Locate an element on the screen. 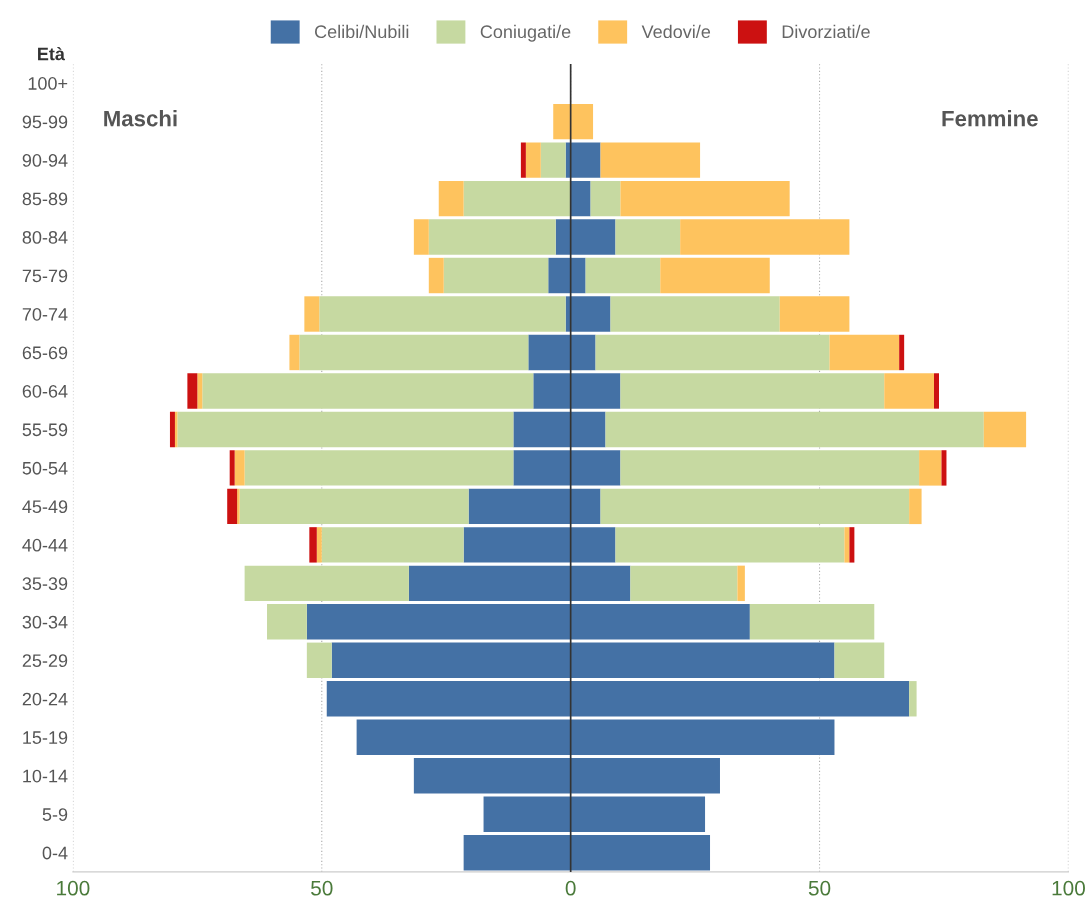 The width and height of the screenshot is (1088, 913). legend-label: Vedovi/e is located at coordinates (676, 31).